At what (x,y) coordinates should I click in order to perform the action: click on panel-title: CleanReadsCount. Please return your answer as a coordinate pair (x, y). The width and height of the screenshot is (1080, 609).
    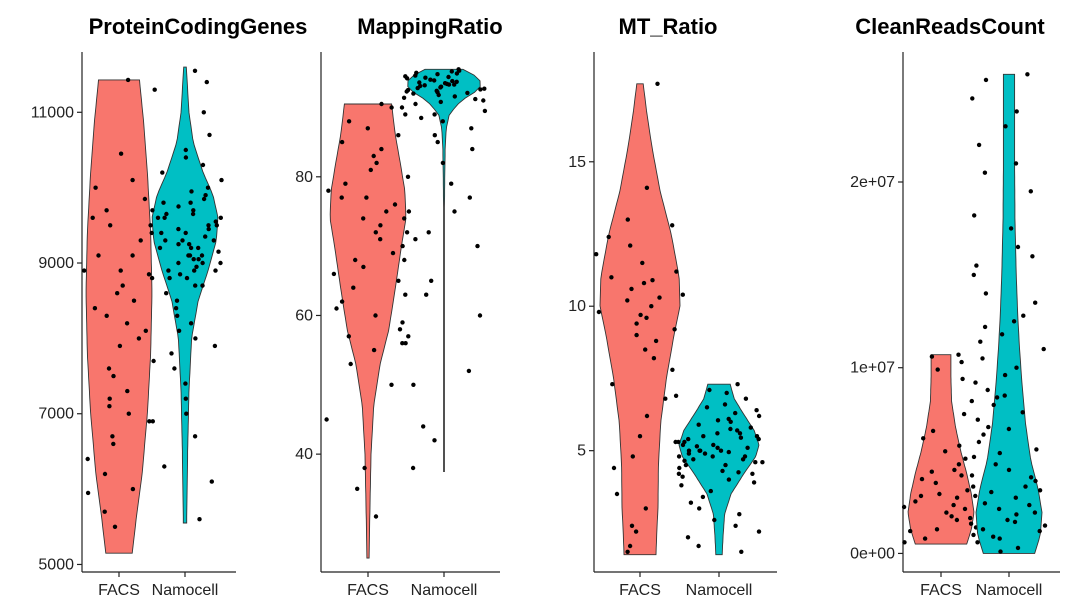
    Looking at the image, I should click on (950, 26).